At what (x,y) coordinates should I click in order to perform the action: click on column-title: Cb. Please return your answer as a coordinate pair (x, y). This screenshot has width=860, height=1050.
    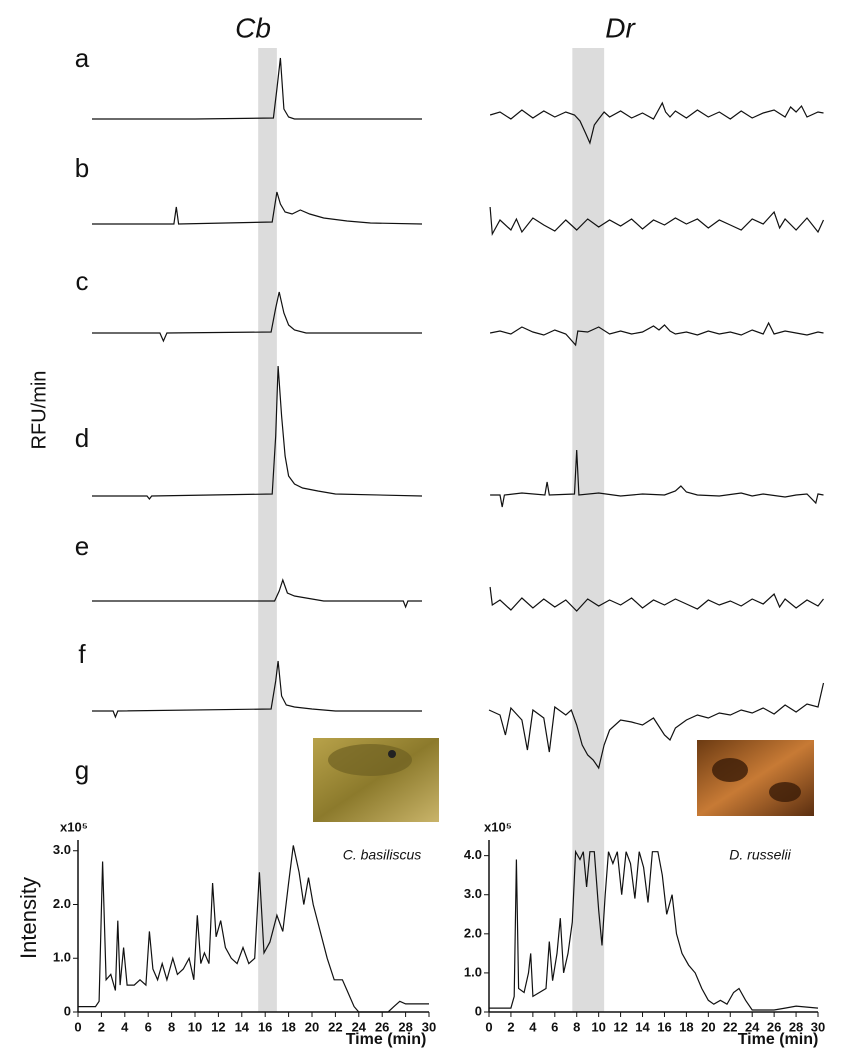
    Looking at the image, I should click on (253, 27).